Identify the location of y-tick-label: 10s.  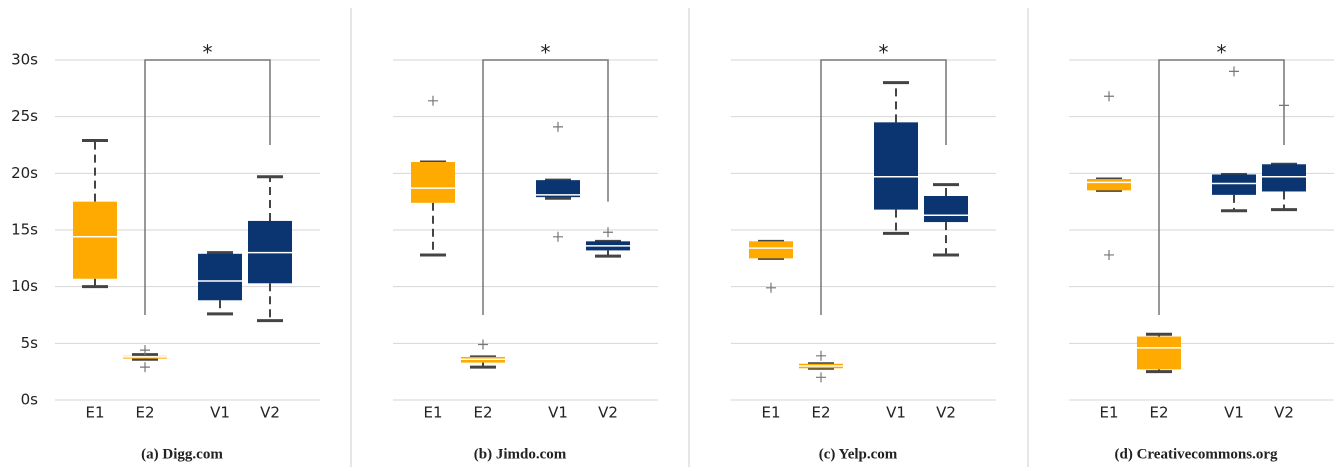
(24, 286).